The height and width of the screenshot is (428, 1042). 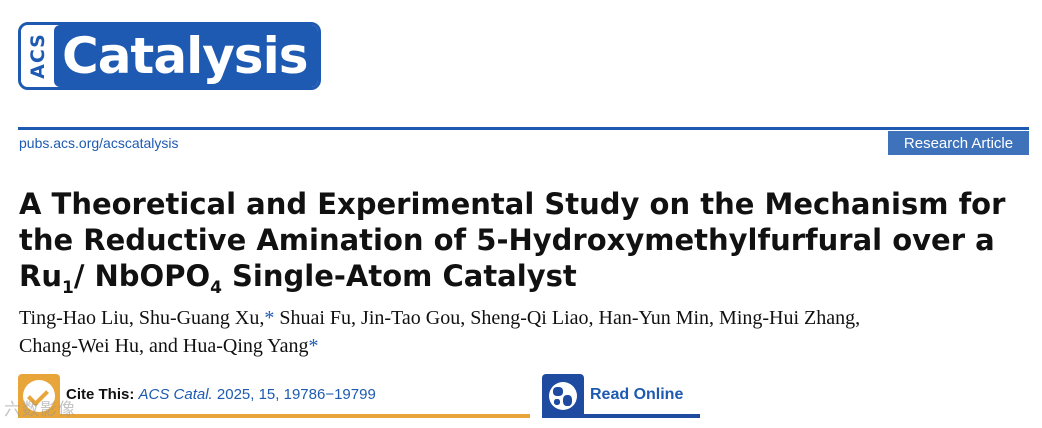 I want to click on corresponding-author-star-2: *, so click(x=313, y=346).